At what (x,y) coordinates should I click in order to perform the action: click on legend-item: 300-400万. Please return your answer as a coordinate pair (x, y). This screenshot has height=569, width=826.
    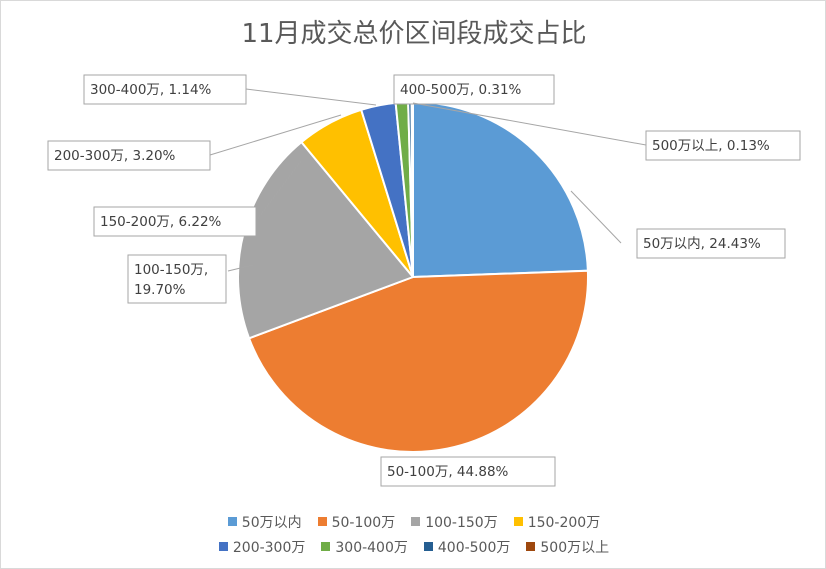
    Looking at the image, I should click on (364, 547).